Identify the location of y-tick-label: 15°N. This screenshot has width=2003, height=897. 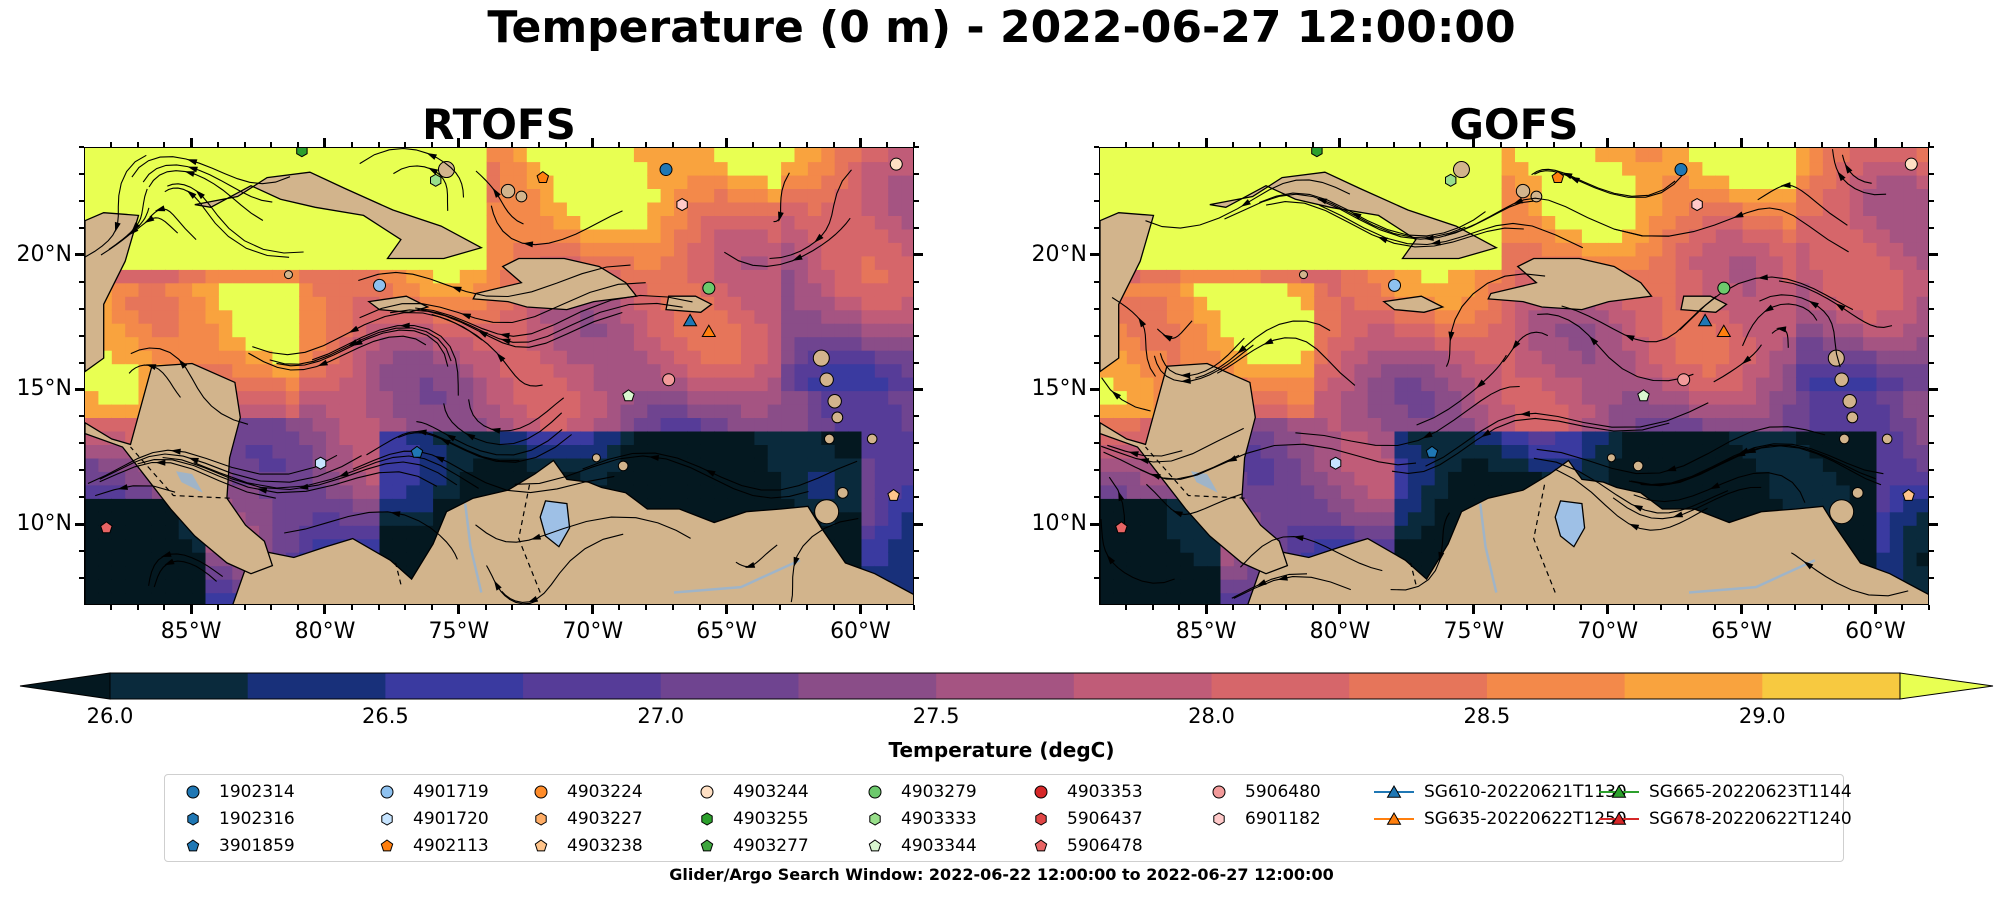
(44, 389).